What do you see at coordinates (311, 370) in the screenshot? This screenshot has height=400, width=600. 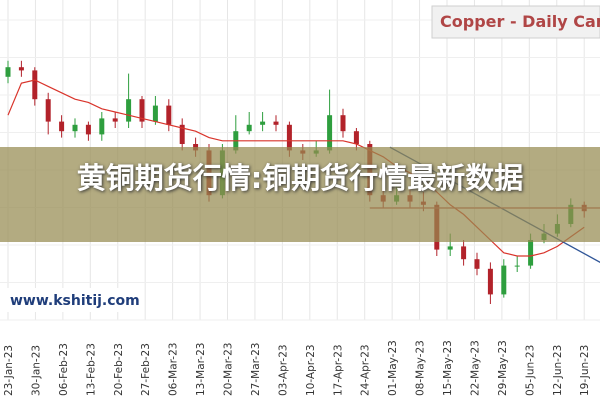 I see `x-tick-label: 10-Apr-23` at bounding box center [311, 370].